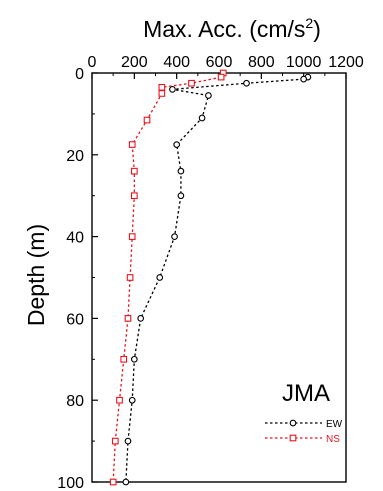  I want to click on y-tick-label: 80, so click(75, 401).